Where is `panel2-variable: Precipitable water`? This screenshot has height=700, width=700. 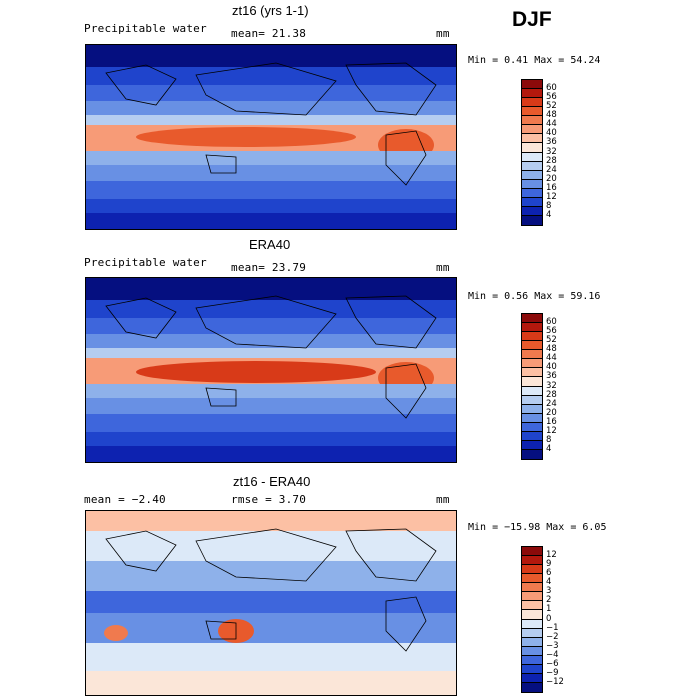
panel2-variable: Precipitable water is located at coordinates (145, 262).